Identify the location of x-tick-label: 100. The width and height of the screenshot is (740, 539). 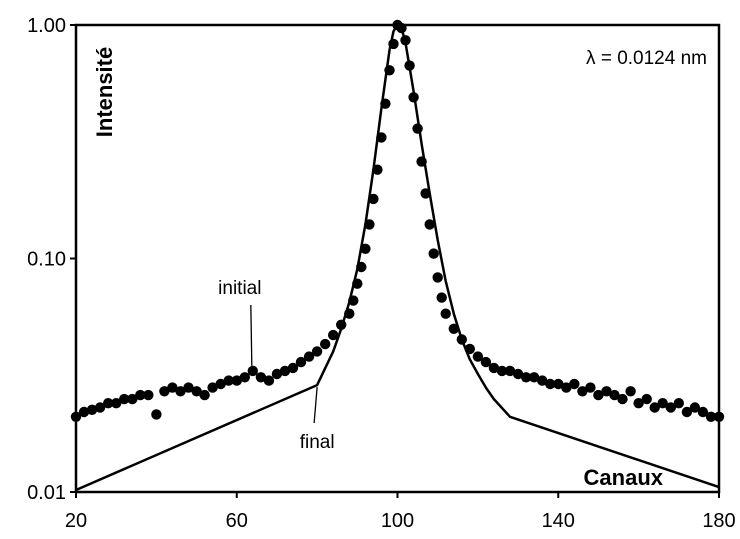
(397, 521).